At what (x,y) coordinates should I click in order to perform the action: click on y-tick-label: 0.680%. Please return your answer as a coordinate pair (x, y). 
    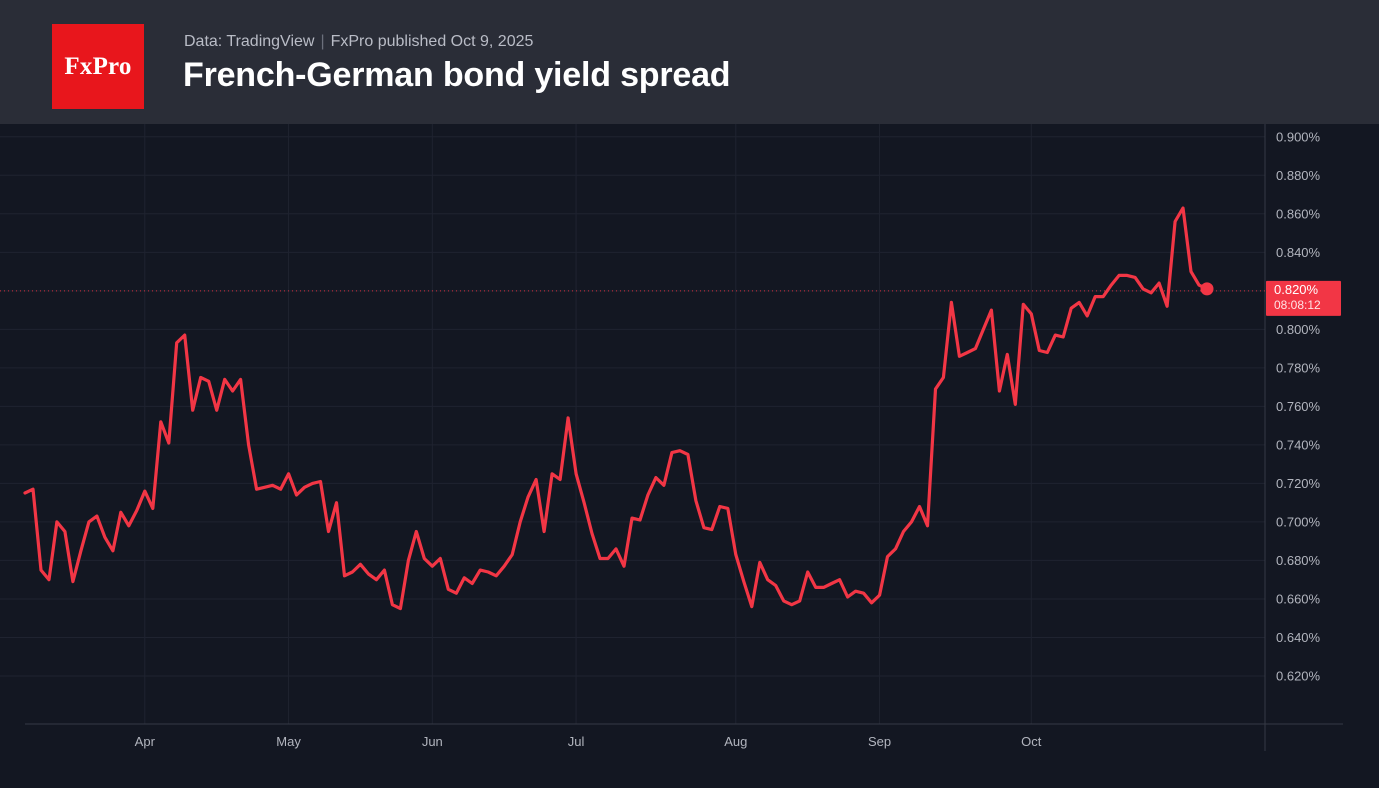
    Looking at the image, I should click on (1298, 560).